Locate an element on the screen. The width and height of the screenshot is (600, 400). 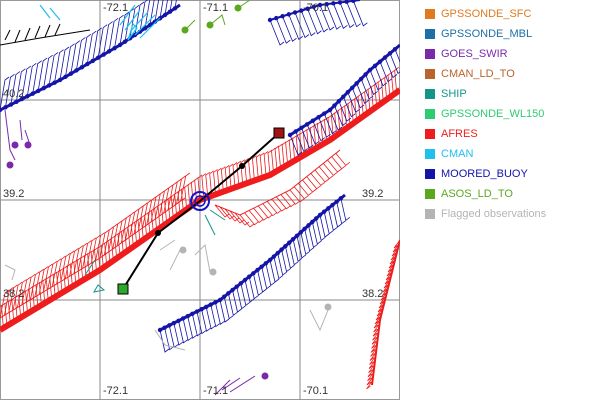
legend-label: CMAN_LD_TO is located at coordinates (478, 74).